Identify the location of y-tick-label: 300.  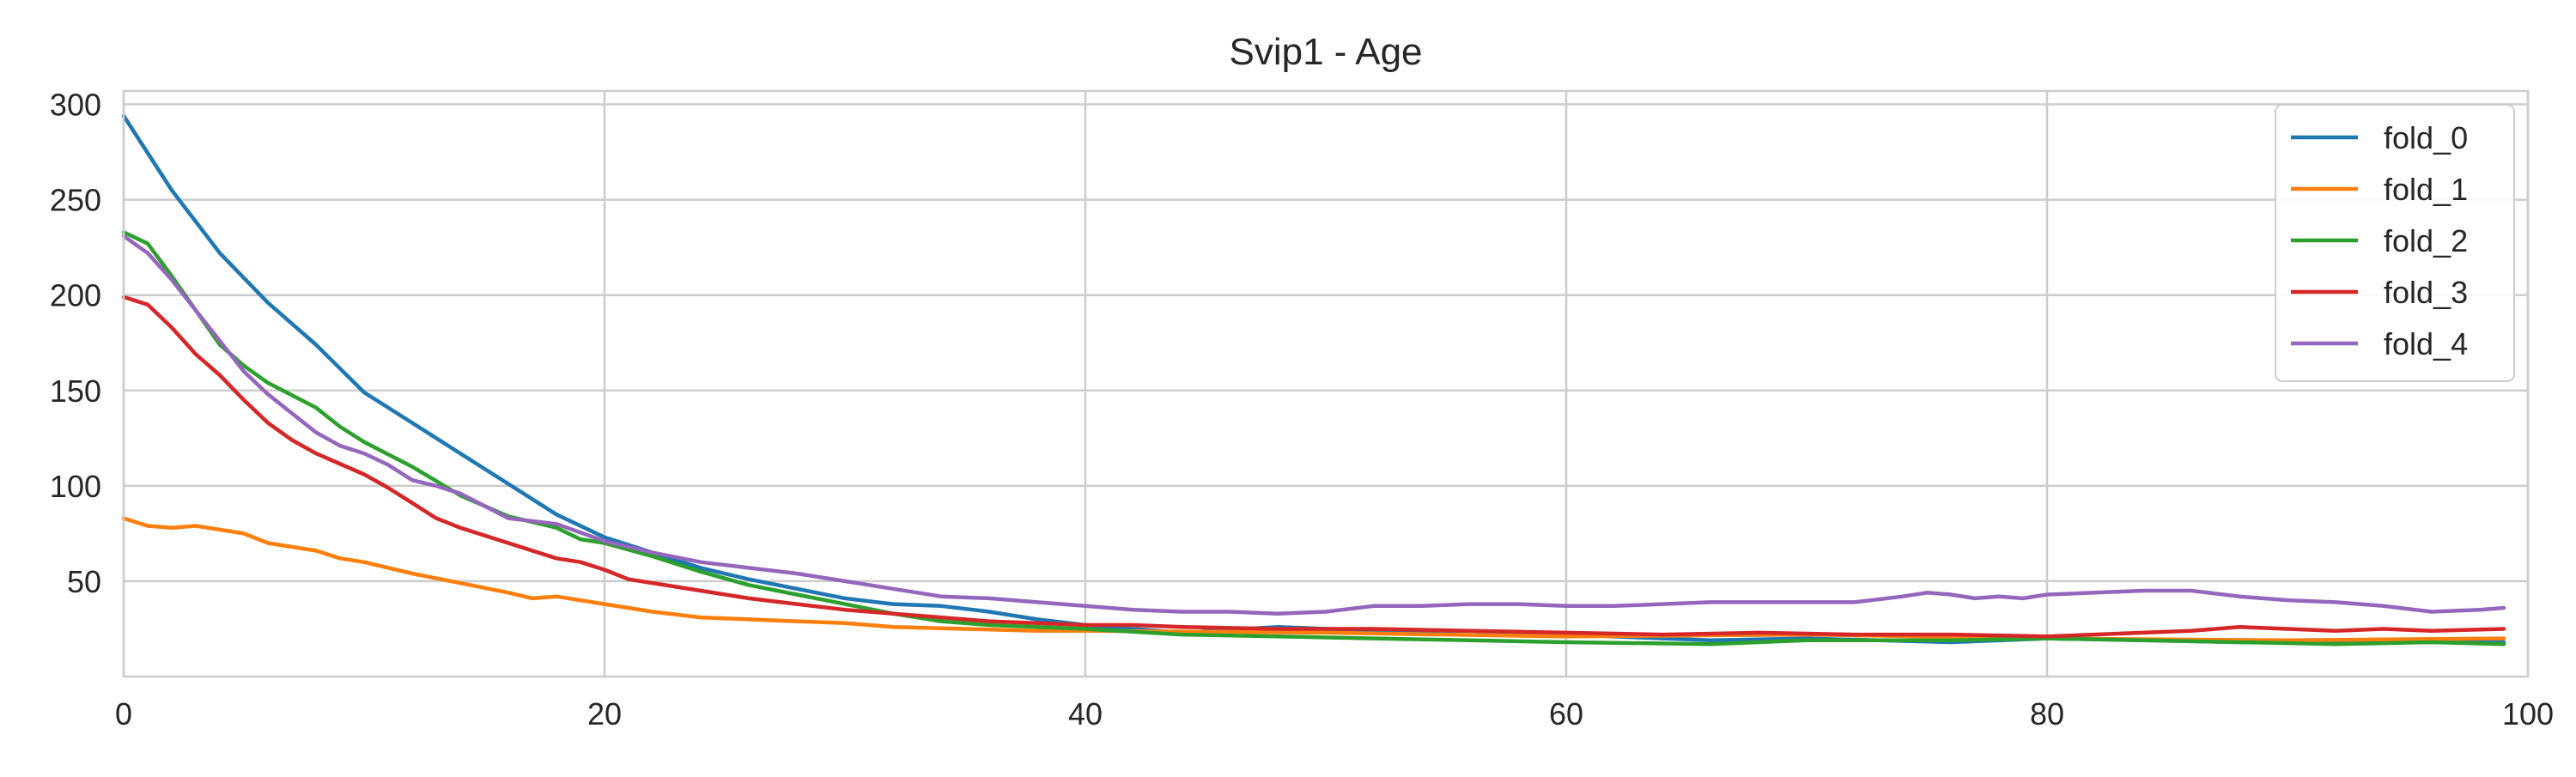
(75, 105).